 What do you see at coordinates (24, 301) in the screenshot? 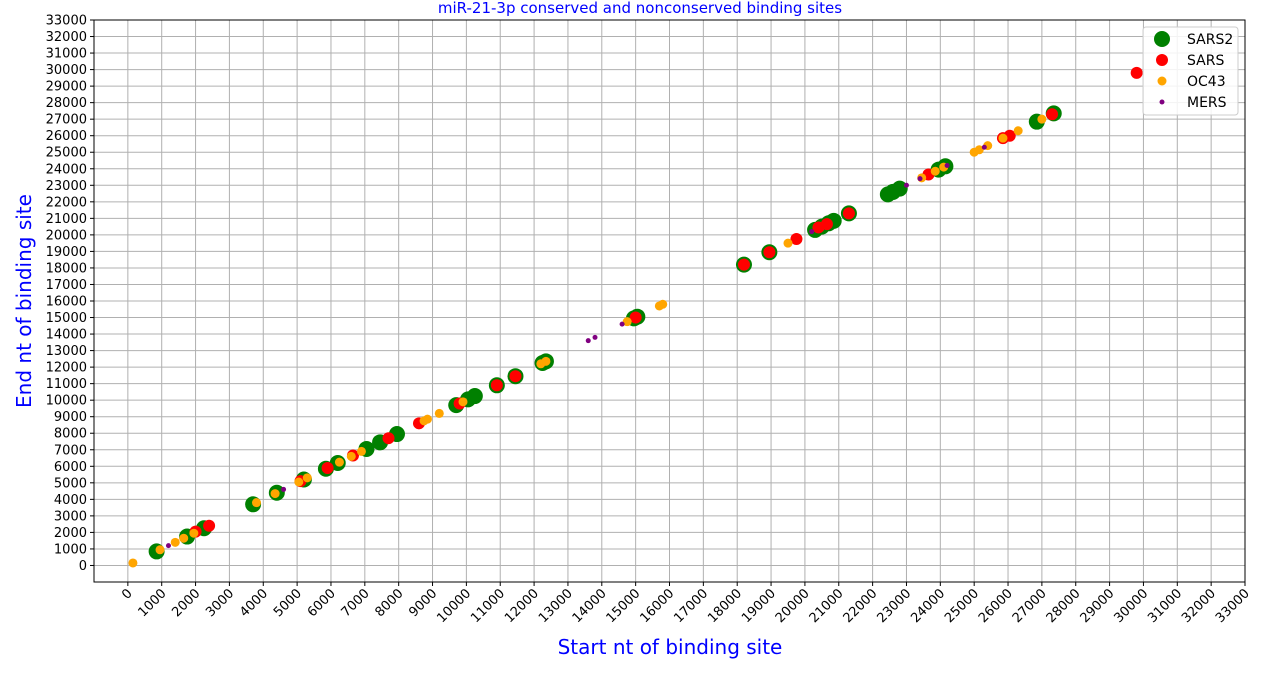
I see `y-axis-title: End nt of binding site` at bounding box center [24, 301].